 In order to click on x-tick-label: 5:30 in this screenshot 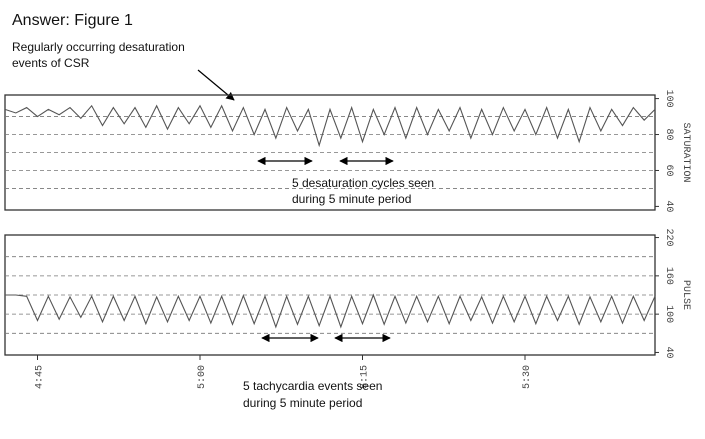, I will do `click(527, 377)`.